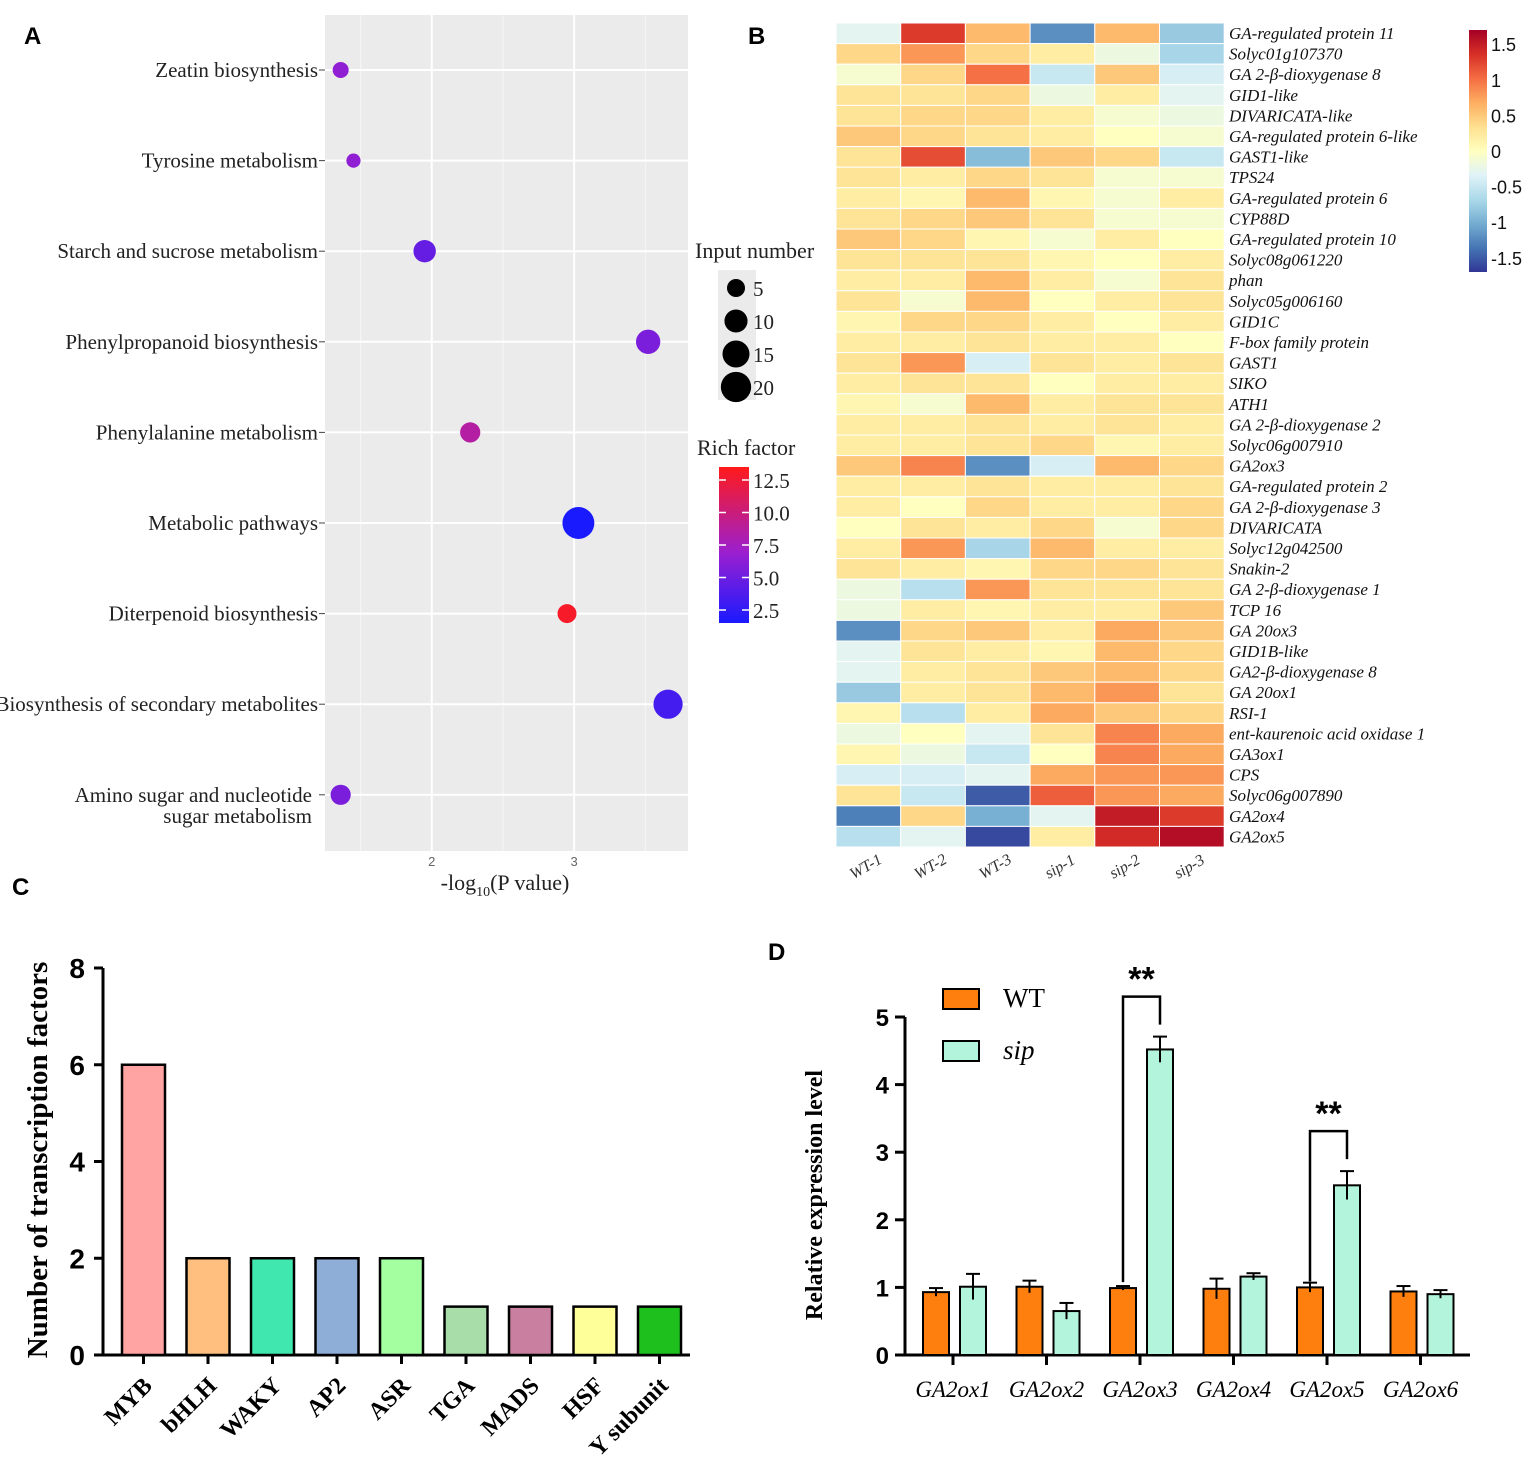  I want to click on panel-c-y-tick-label: 8, so click(77, 968).